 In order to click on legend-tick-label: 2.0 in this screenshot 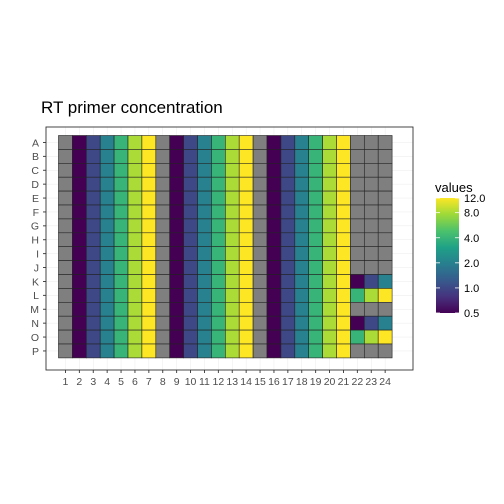, I will do `click(471, 264)`.